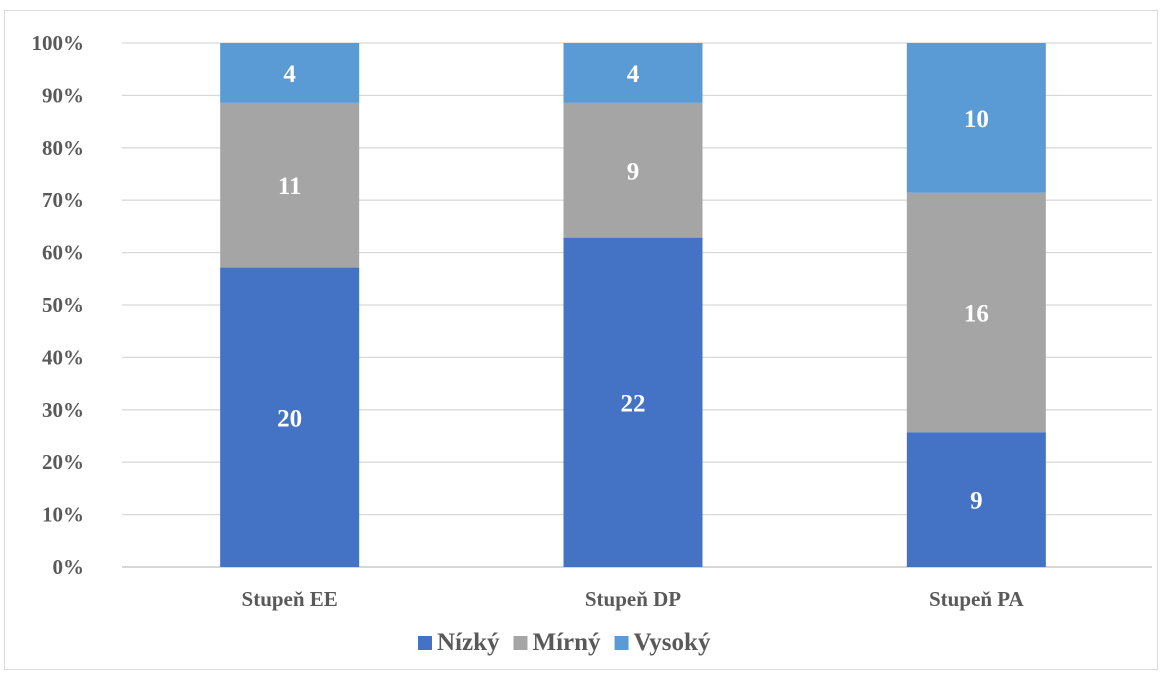  What do you see at coordinates (63, 305) in the screenshot?
I see `y-tick-label: 50%` at bounding box center [63, 305].